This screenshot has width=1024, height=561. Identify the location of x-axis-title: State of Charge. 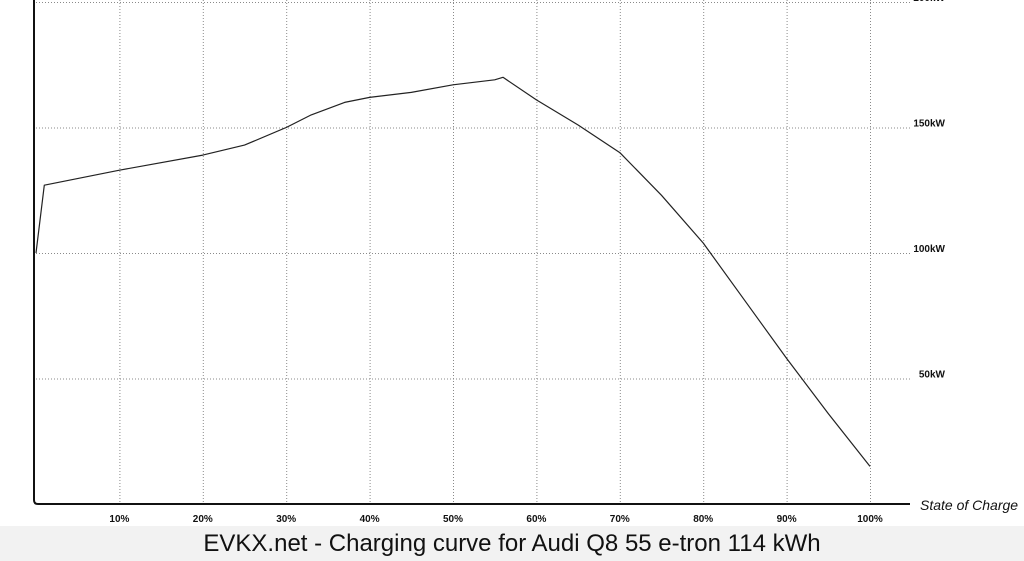
(969, 505).